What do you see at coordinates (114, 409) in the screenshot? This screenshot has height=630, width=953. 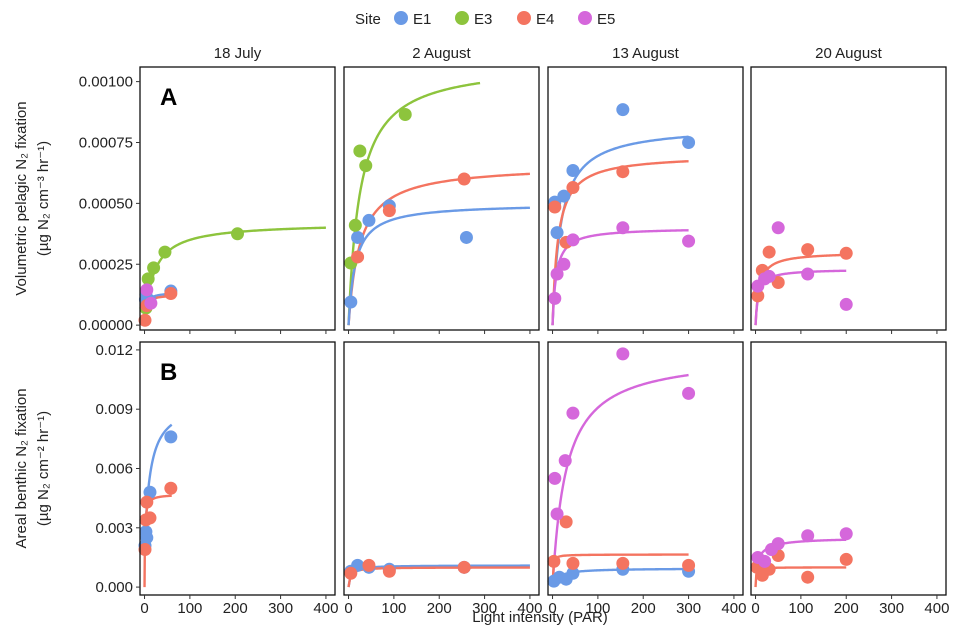 I see `y-tick-label: 0.009` at bounding box center [114, 409].